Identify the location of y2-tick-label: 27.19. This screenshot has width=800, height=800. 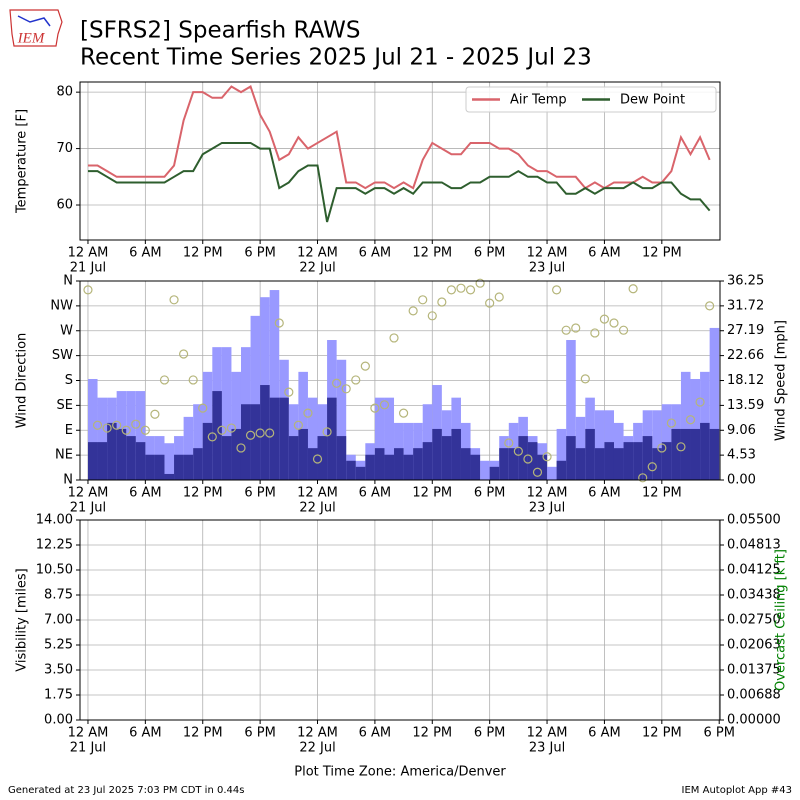
(745, 330).